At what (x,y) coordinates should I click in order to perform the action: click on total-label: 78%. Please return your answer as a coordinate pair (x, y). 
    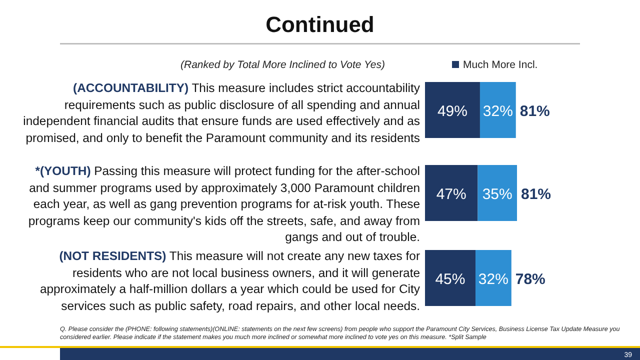
    Looking at the image, I should click on (530, 279).